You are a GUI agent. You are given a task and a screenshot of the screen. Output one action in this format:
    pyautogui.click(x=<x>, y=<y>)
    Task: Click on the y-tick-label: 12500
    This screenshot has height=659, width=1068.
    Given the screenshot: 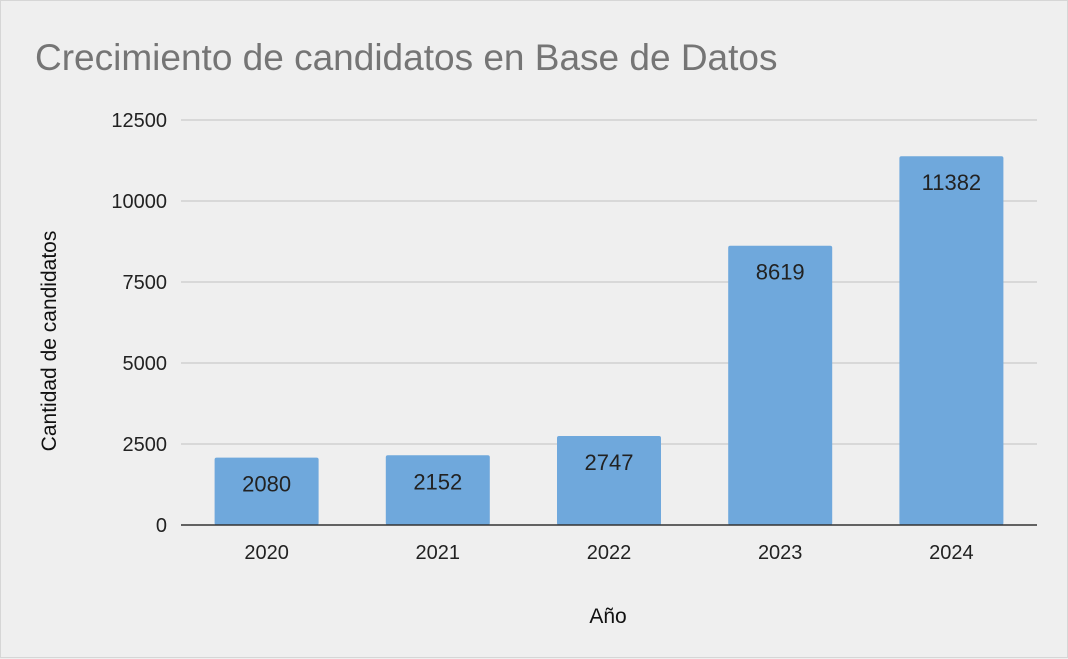 What is the action you would take?
    pyautogui.click(x=139, y=121)
    